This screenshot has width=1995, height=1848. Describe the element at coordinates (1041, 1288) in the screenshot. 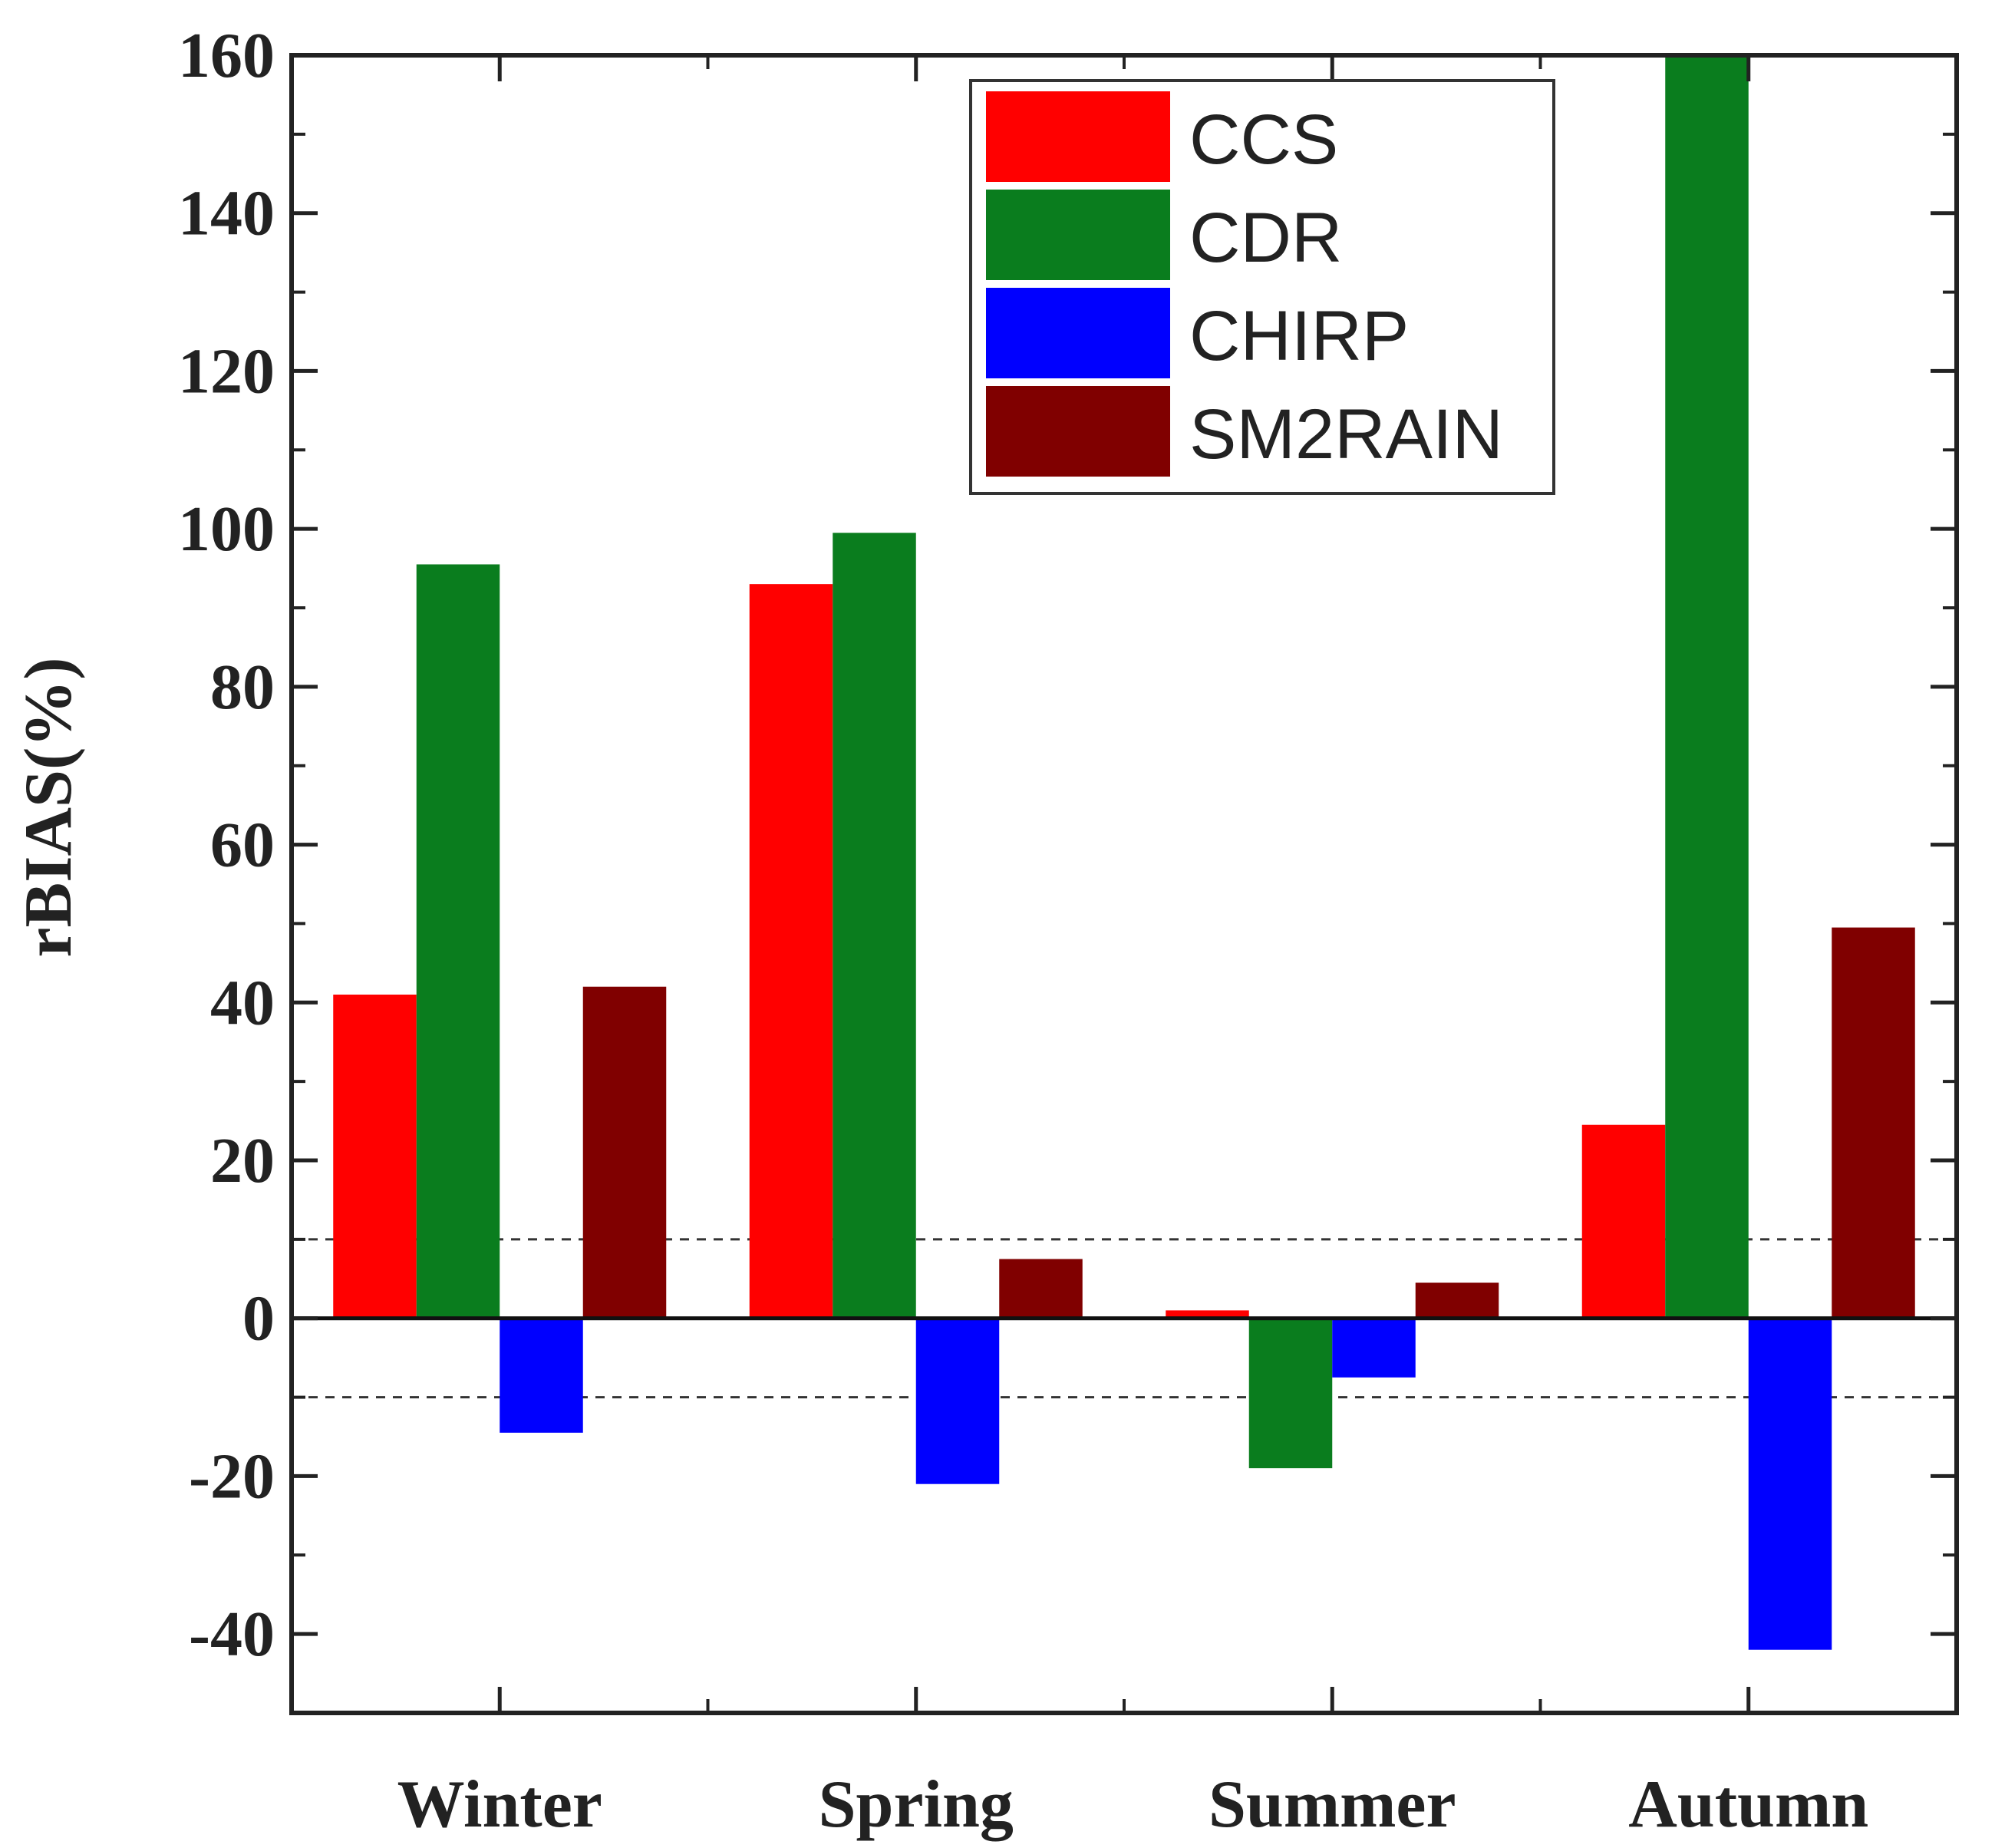

I see `bar-sm2rain-spring` at that location.